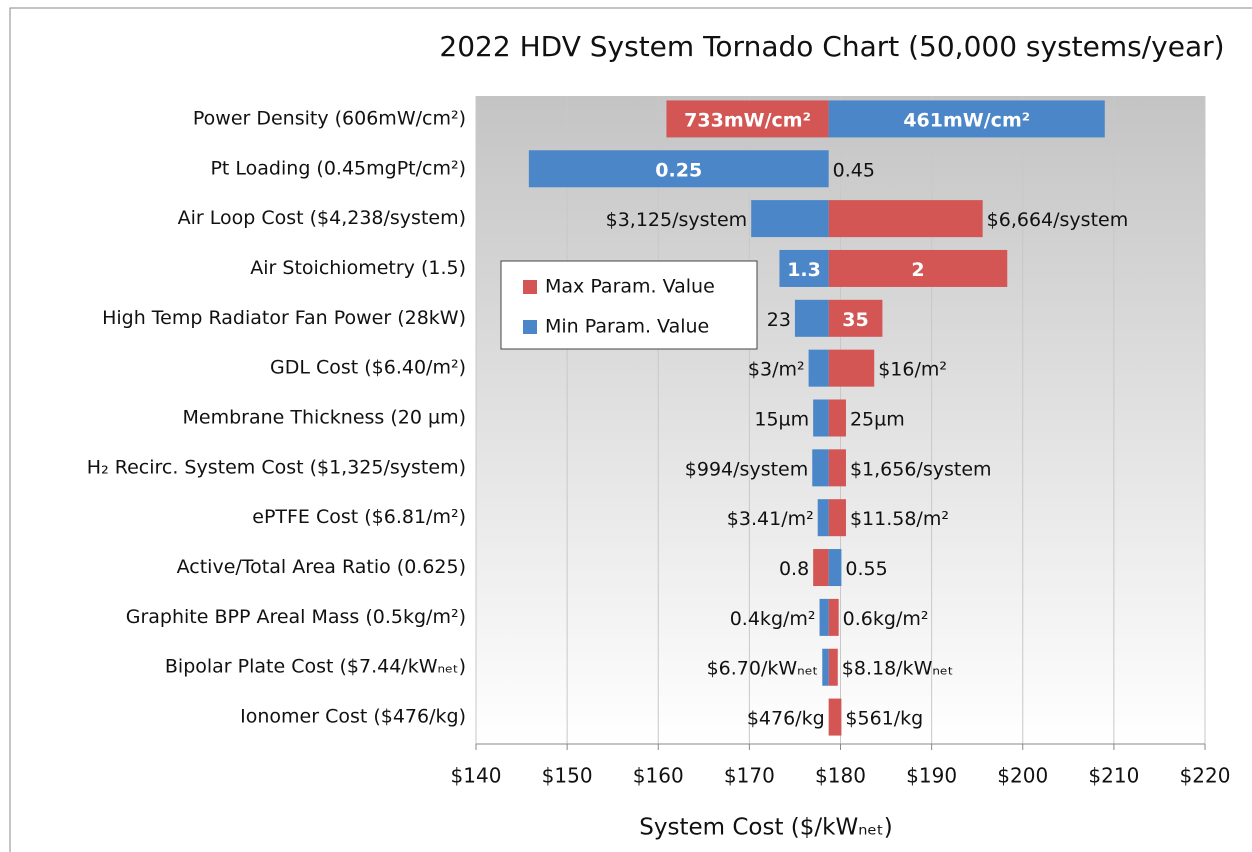 The width and height of the screenshot is (1252, 852). Describe the element at coordinates (770, 519) in the screenshot. I see `value-label: $3.41/m²` at that location.